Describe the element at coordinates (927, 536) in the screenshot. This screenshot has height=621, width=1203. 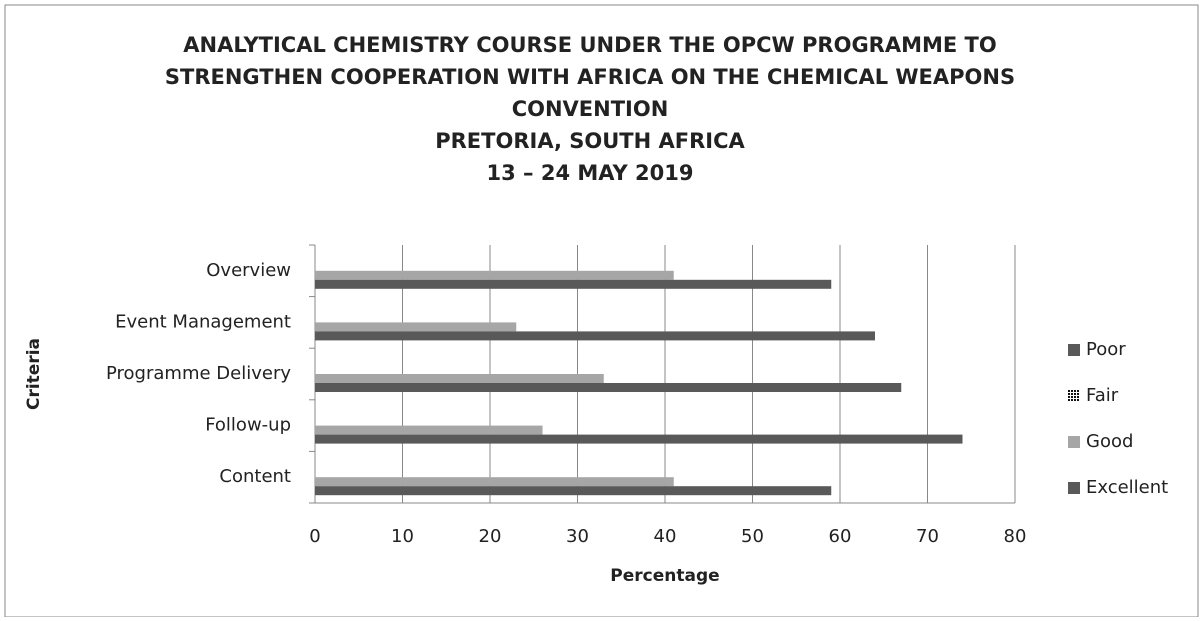
I see `x-tick-label: 70` at that location.